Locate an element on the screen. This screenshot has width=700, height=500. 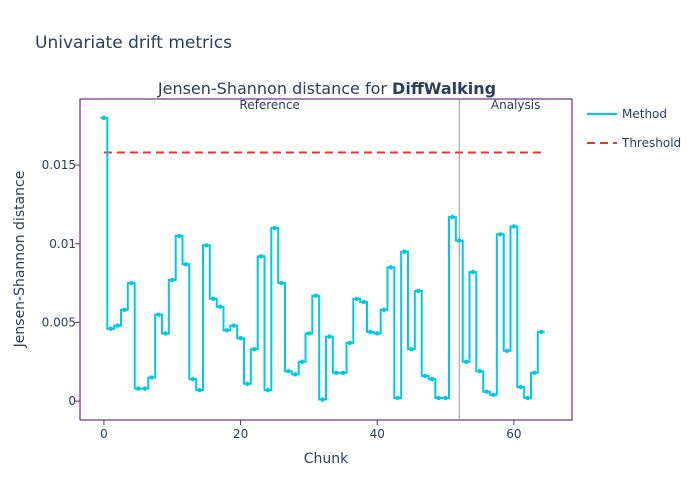
analysis-label: Analysis is located at coordinates (515, 105).